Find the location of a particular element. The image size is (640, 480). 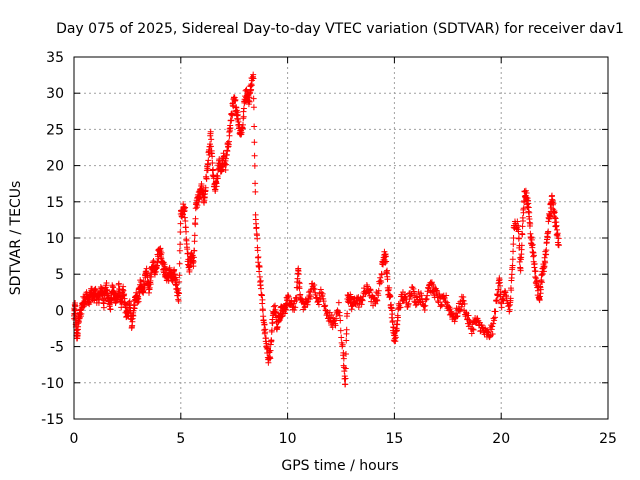

y-tick-label: 25 is located at coordinates (55, 130).